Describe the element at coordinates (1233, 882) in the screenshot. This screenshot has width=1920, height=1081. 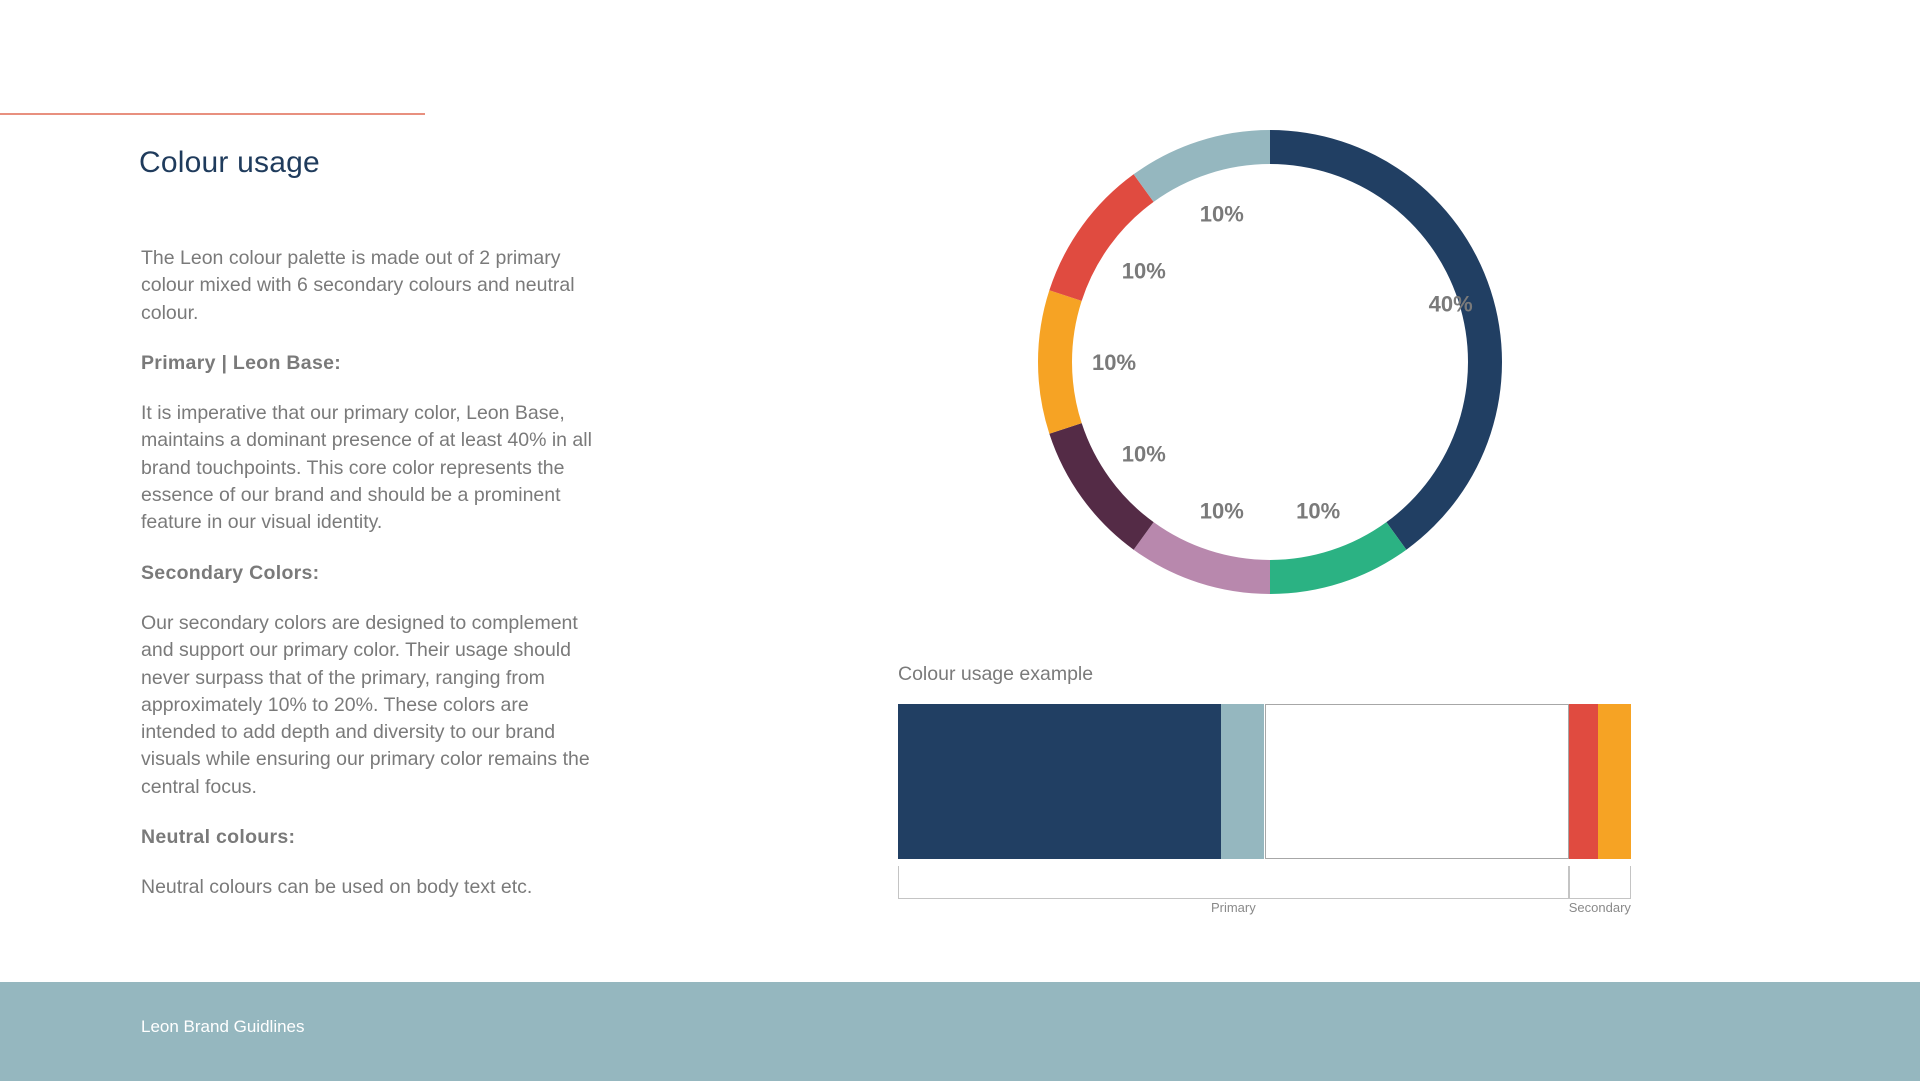
I see `bracket-primary` at that location.